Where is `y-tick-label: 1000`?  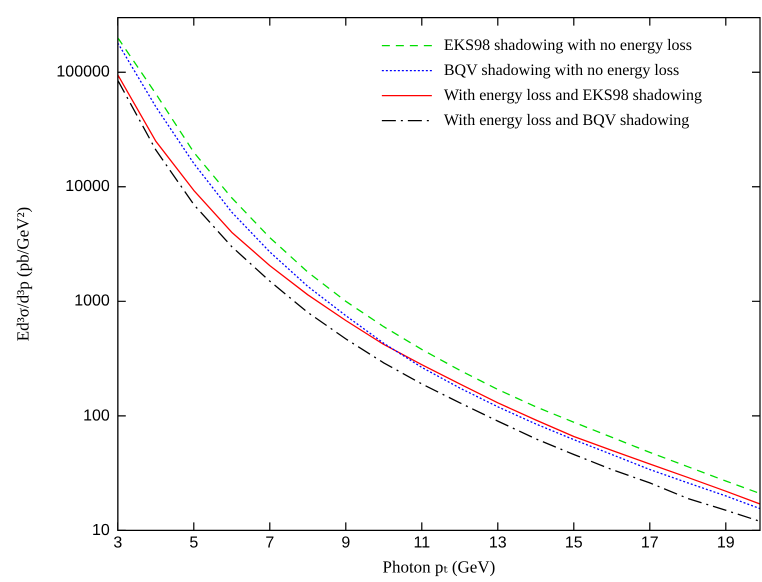
y-tick-label: 1000 is located at coordinates (92, 301).